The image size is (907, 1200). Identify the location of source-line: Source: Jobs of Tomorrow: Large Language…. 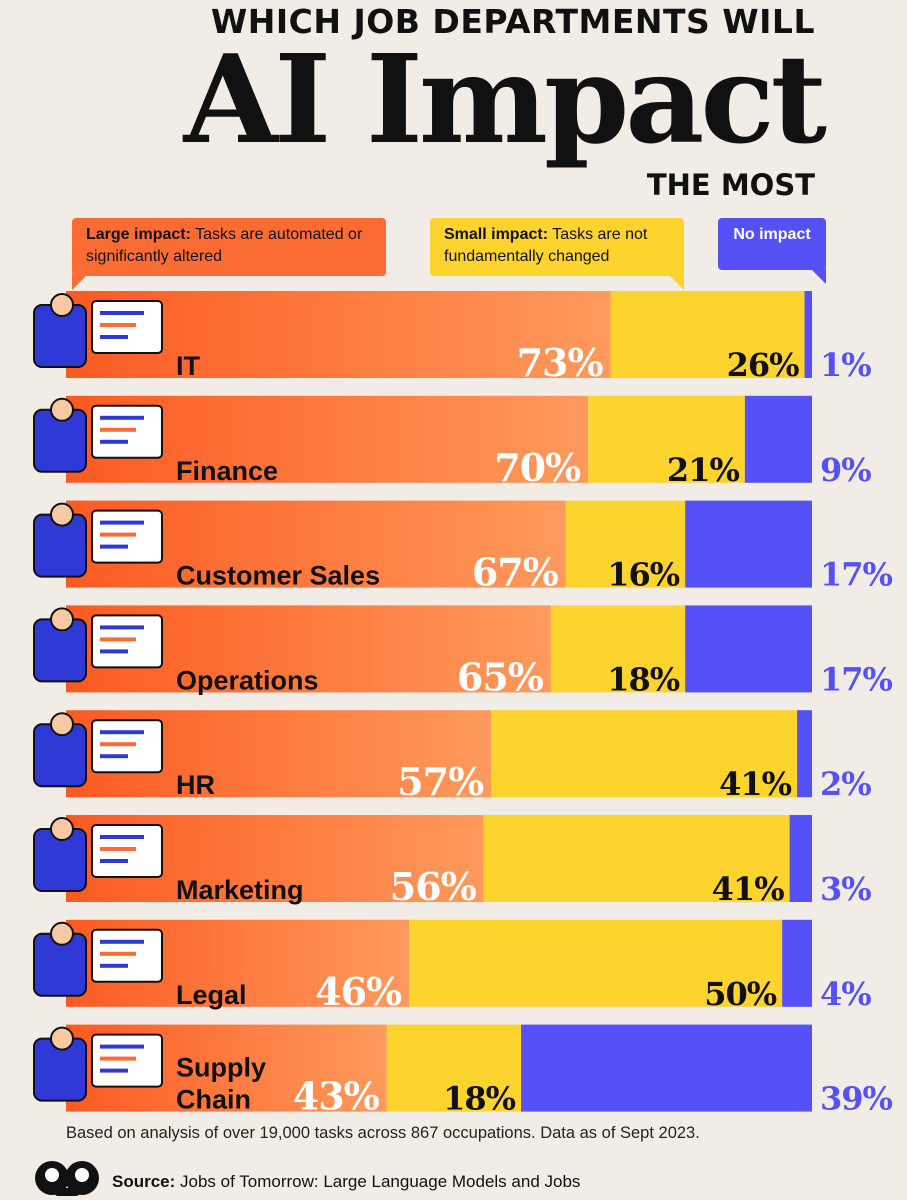
(346, 1182).